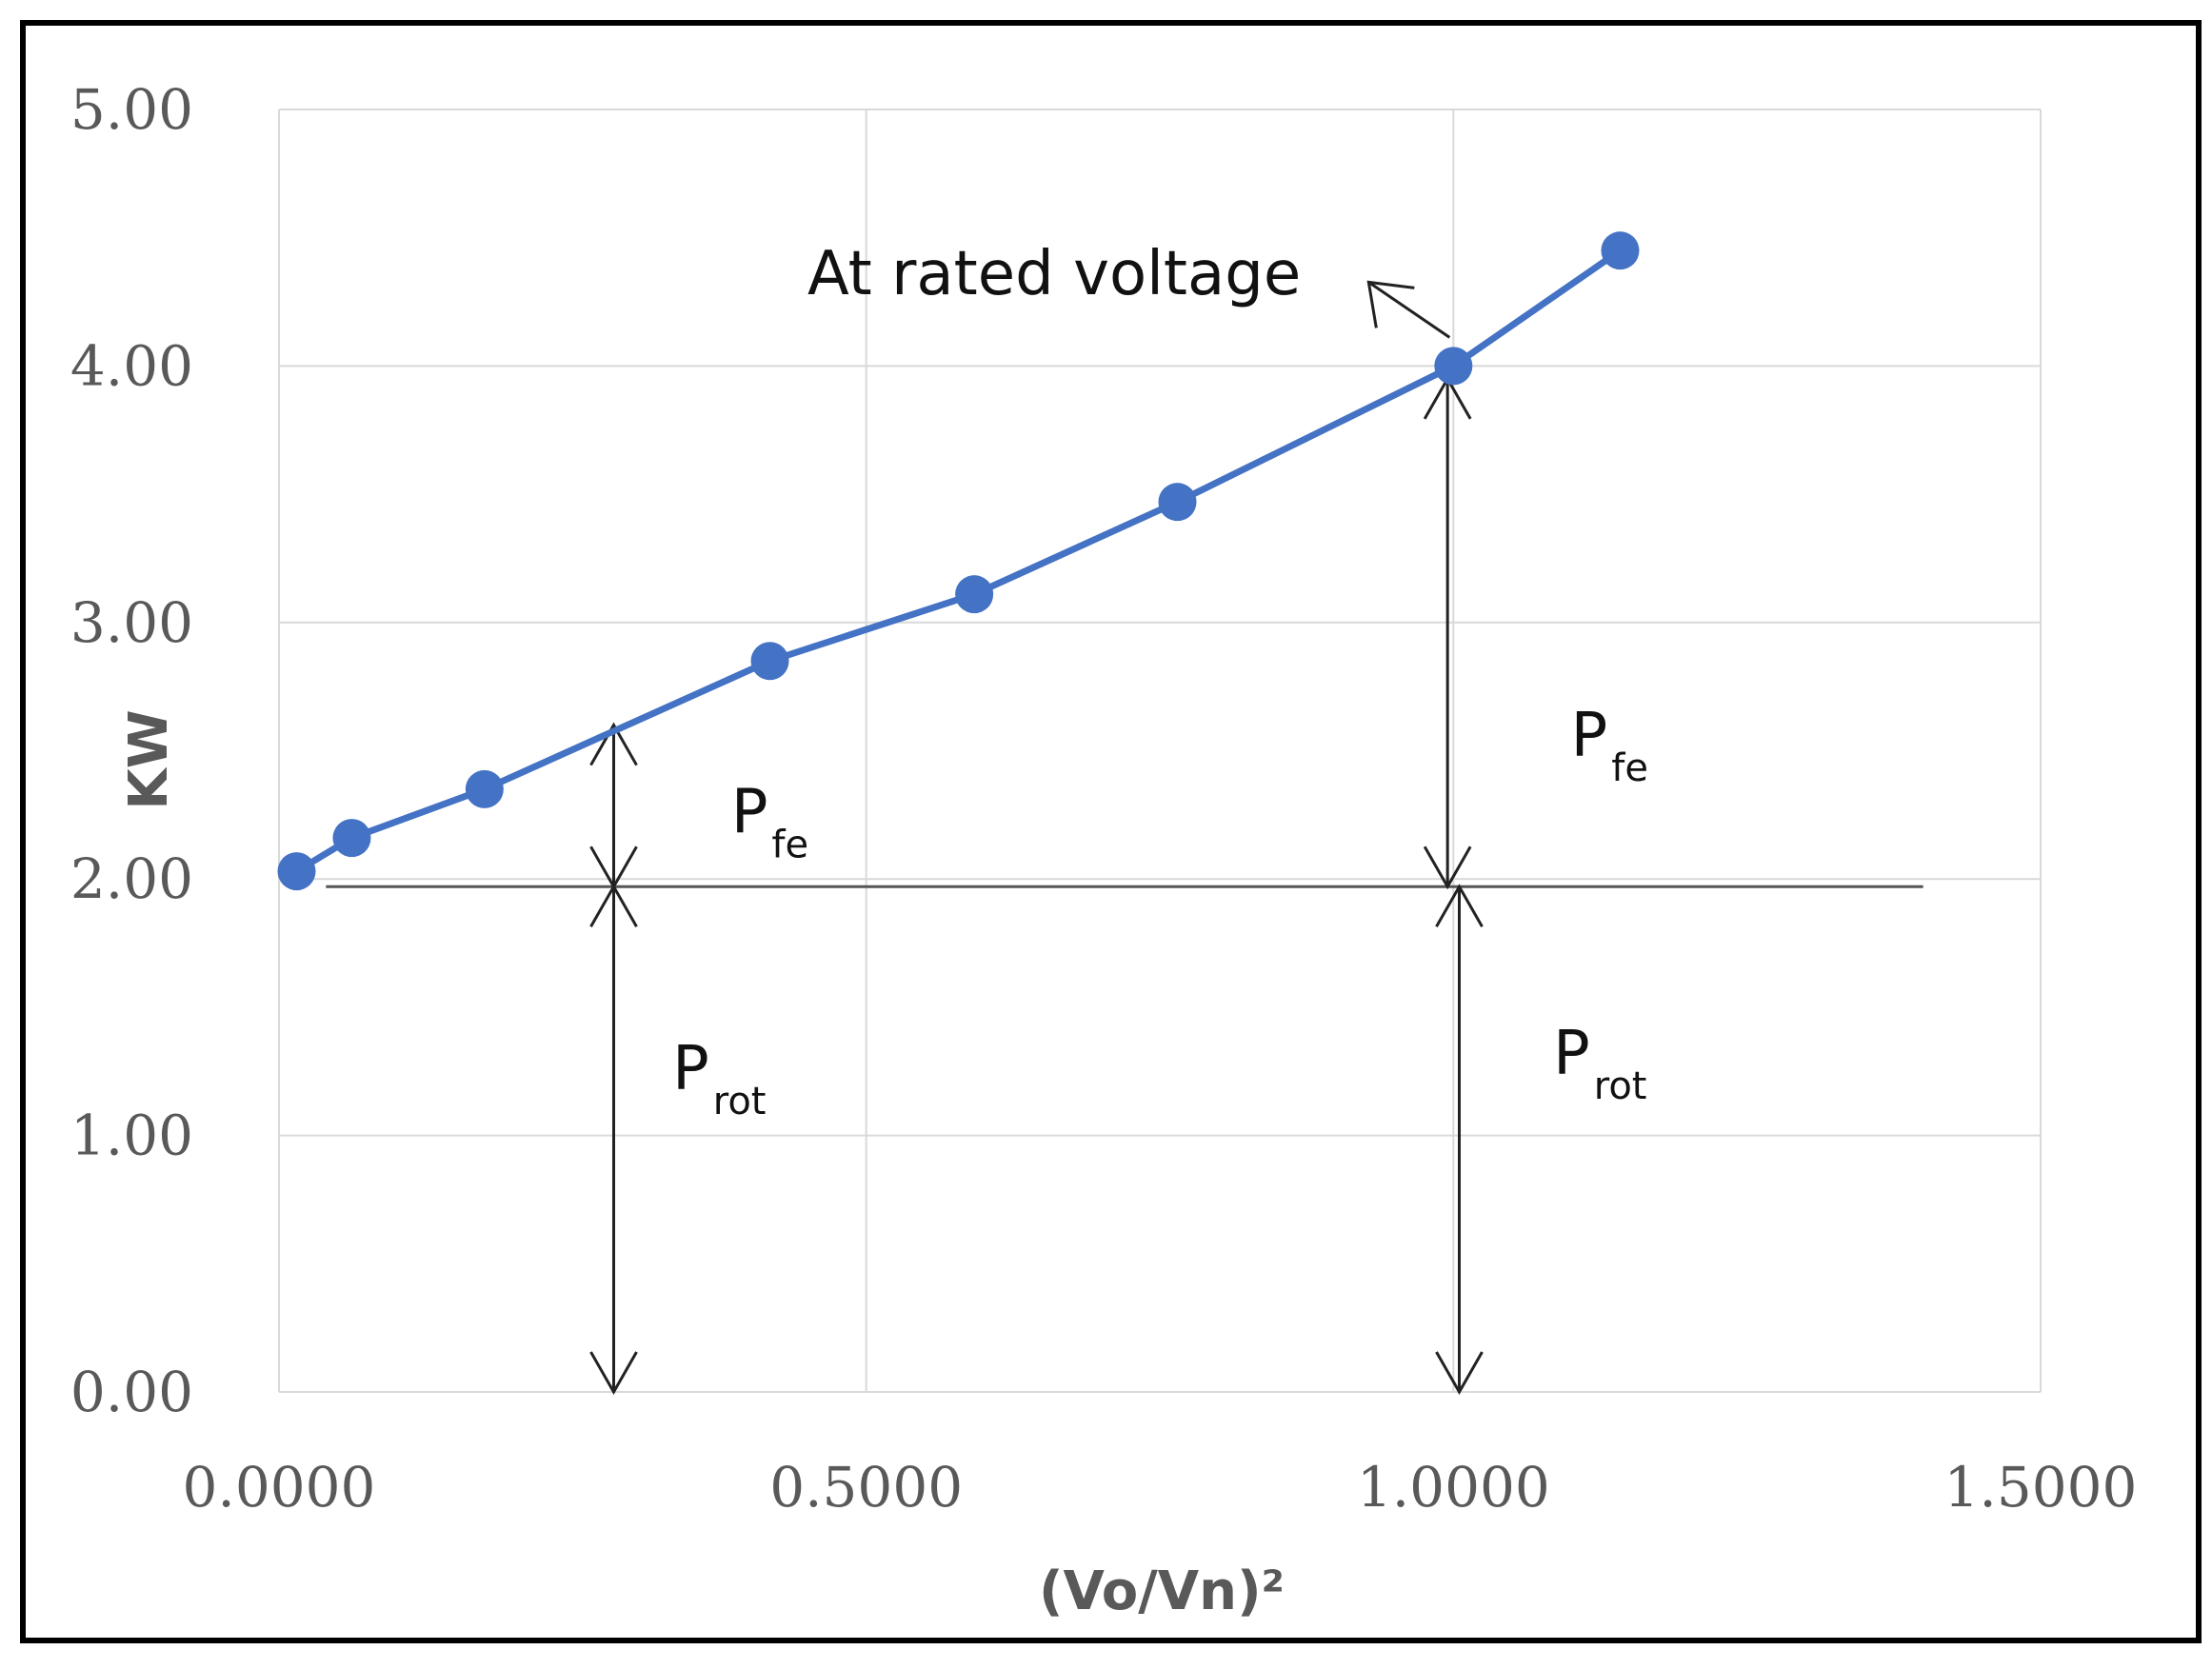 The width and height of the screenshot is (2212, 1670). Describe the element at coordinates (613, 1140) in the screenshot. I see `prot-left-arrow` at that location.